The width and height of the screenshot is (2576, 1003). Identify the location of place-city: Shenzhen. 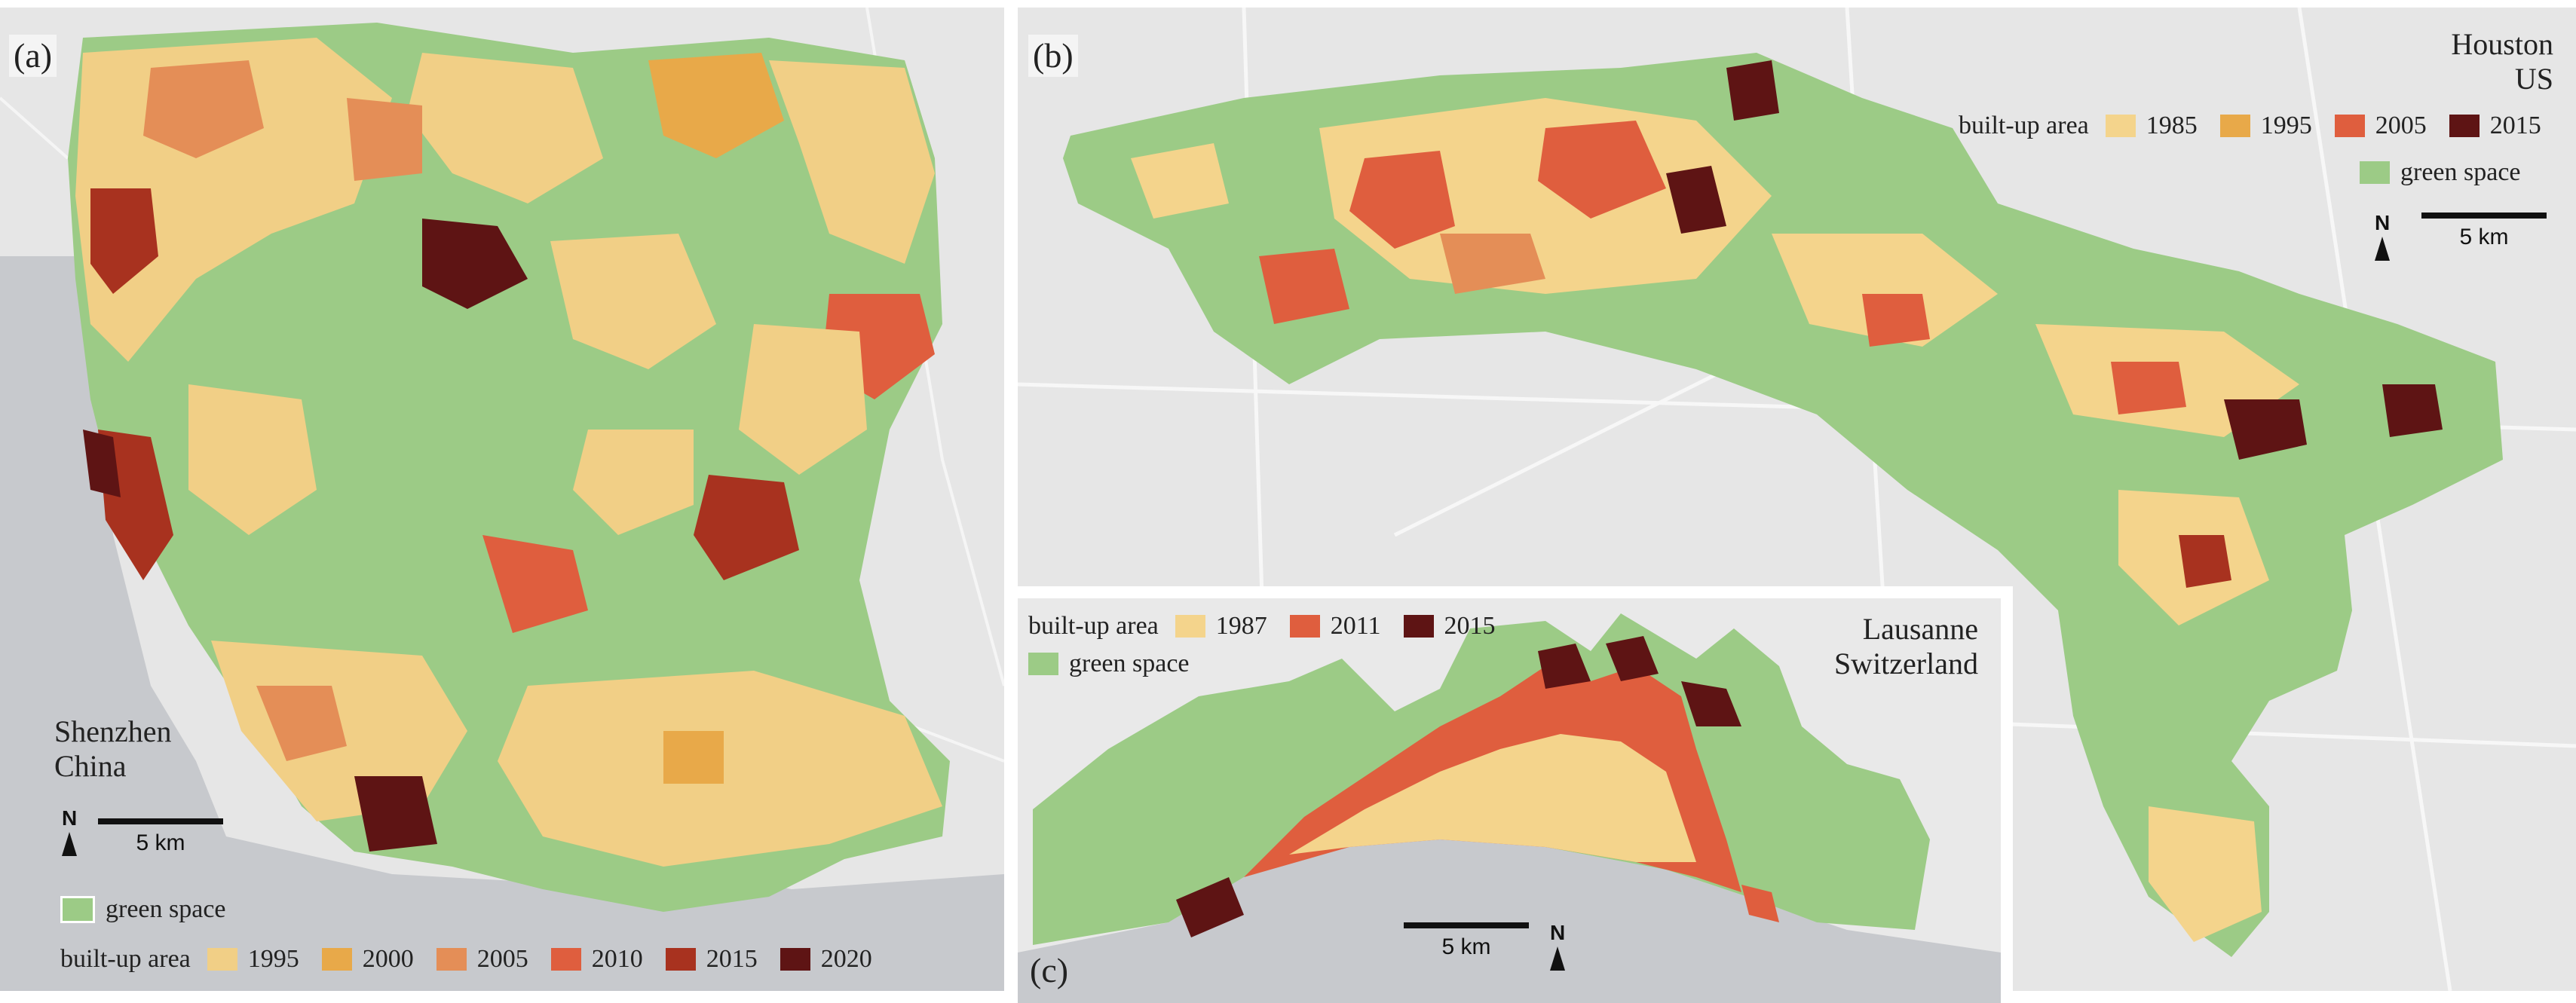
(113, 731).